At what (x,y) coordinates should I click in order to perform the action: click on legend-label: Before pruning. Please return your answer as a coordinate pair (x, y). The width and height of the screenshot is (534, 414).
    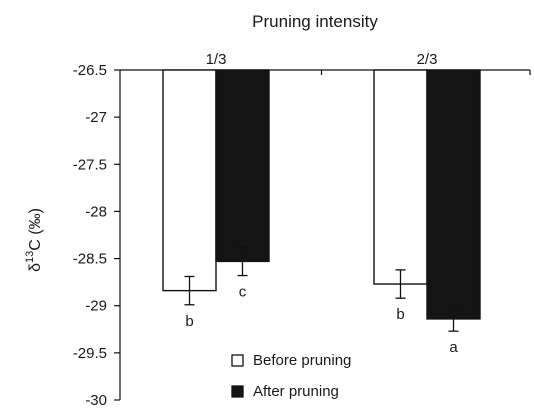
    Looking at the image, I should click on (302, 360).